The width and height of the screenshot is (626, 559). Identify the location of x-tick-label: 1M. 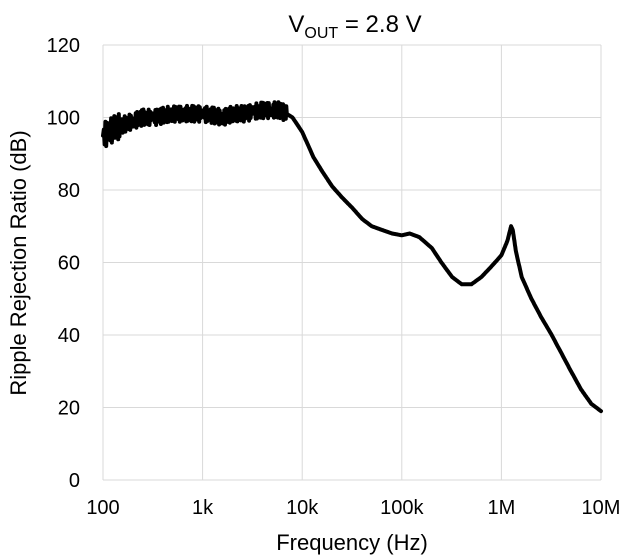
(502, 508).